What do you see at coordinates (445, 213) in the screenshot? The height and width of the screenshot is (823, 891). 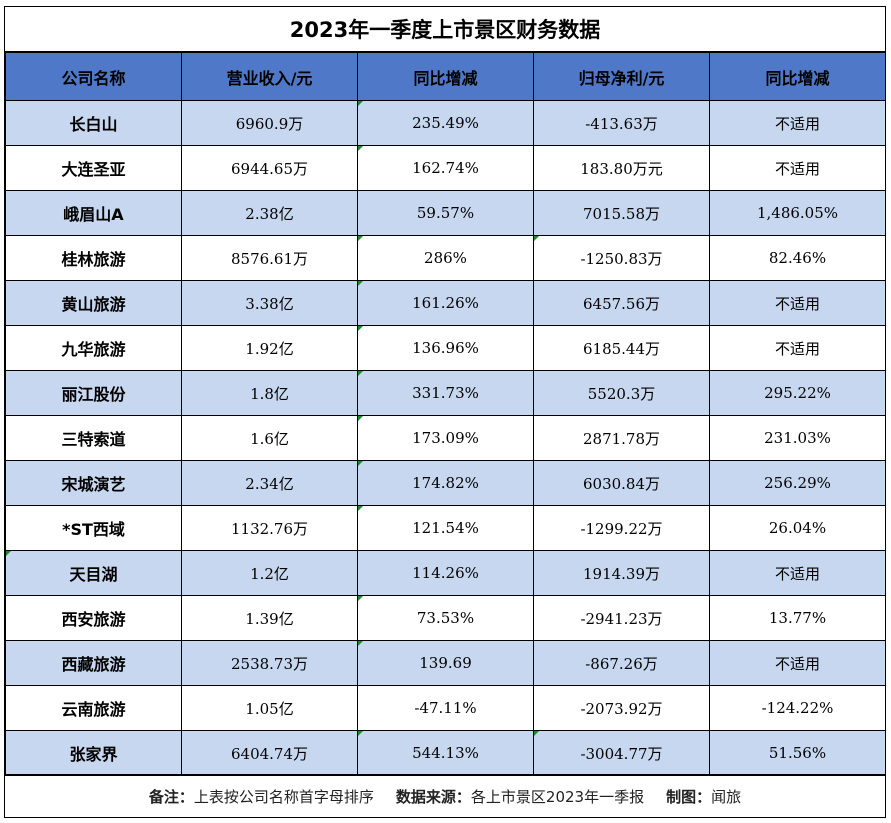 I see `cell-revenue-yoy: 59.57%` at bounding box center [445, 213].